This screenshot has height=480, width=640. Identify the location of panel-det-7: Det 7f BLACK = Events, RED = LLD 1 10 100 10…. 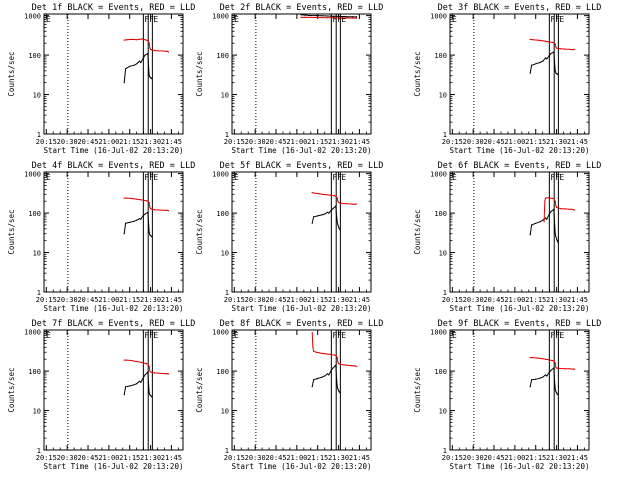
(101, 395).